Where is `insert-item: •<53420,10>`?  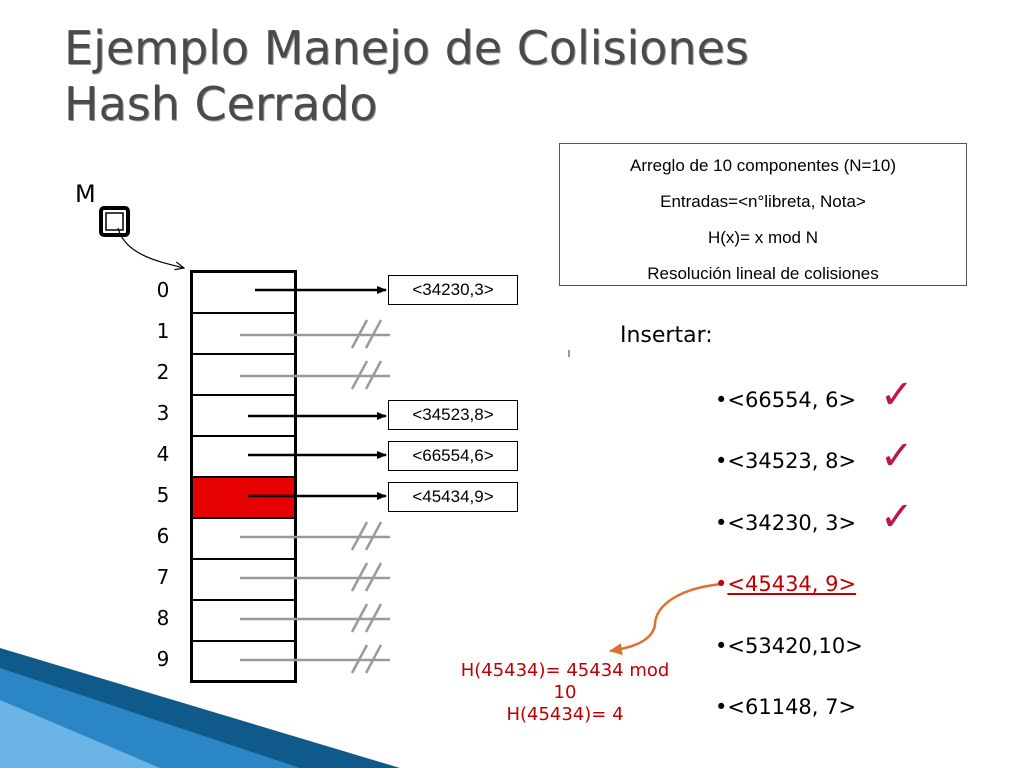
insert-item: •<53420,10> is located at coordinates (789, 646).